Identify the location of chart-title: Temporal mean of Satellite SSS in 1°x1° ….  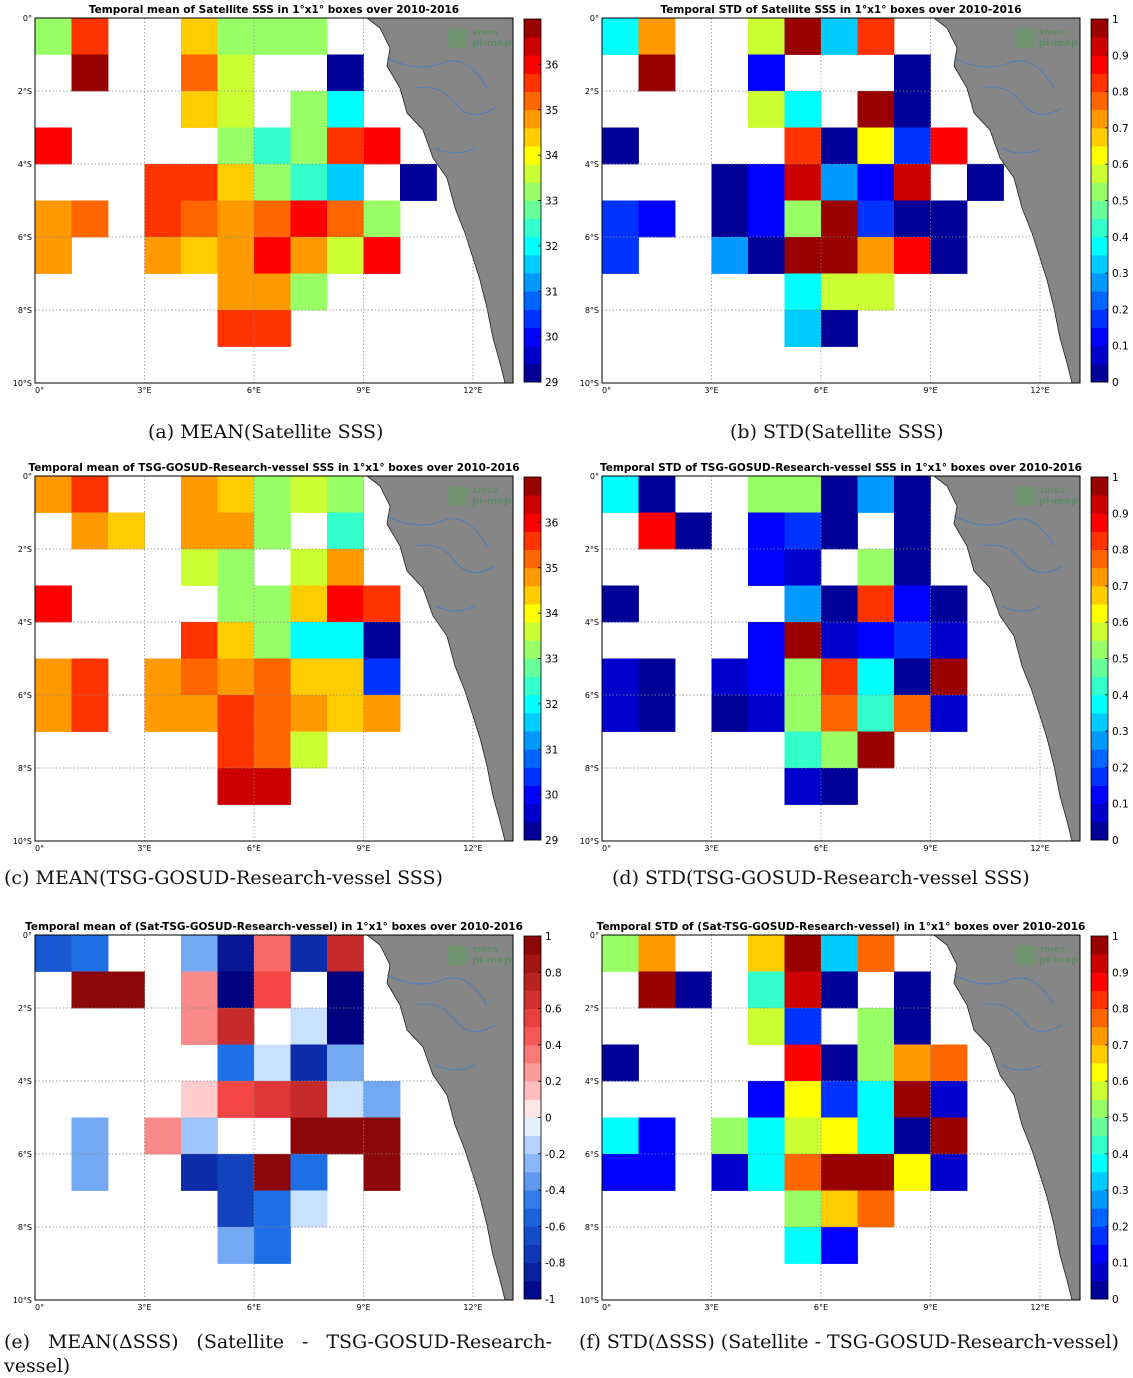
(274, 10).